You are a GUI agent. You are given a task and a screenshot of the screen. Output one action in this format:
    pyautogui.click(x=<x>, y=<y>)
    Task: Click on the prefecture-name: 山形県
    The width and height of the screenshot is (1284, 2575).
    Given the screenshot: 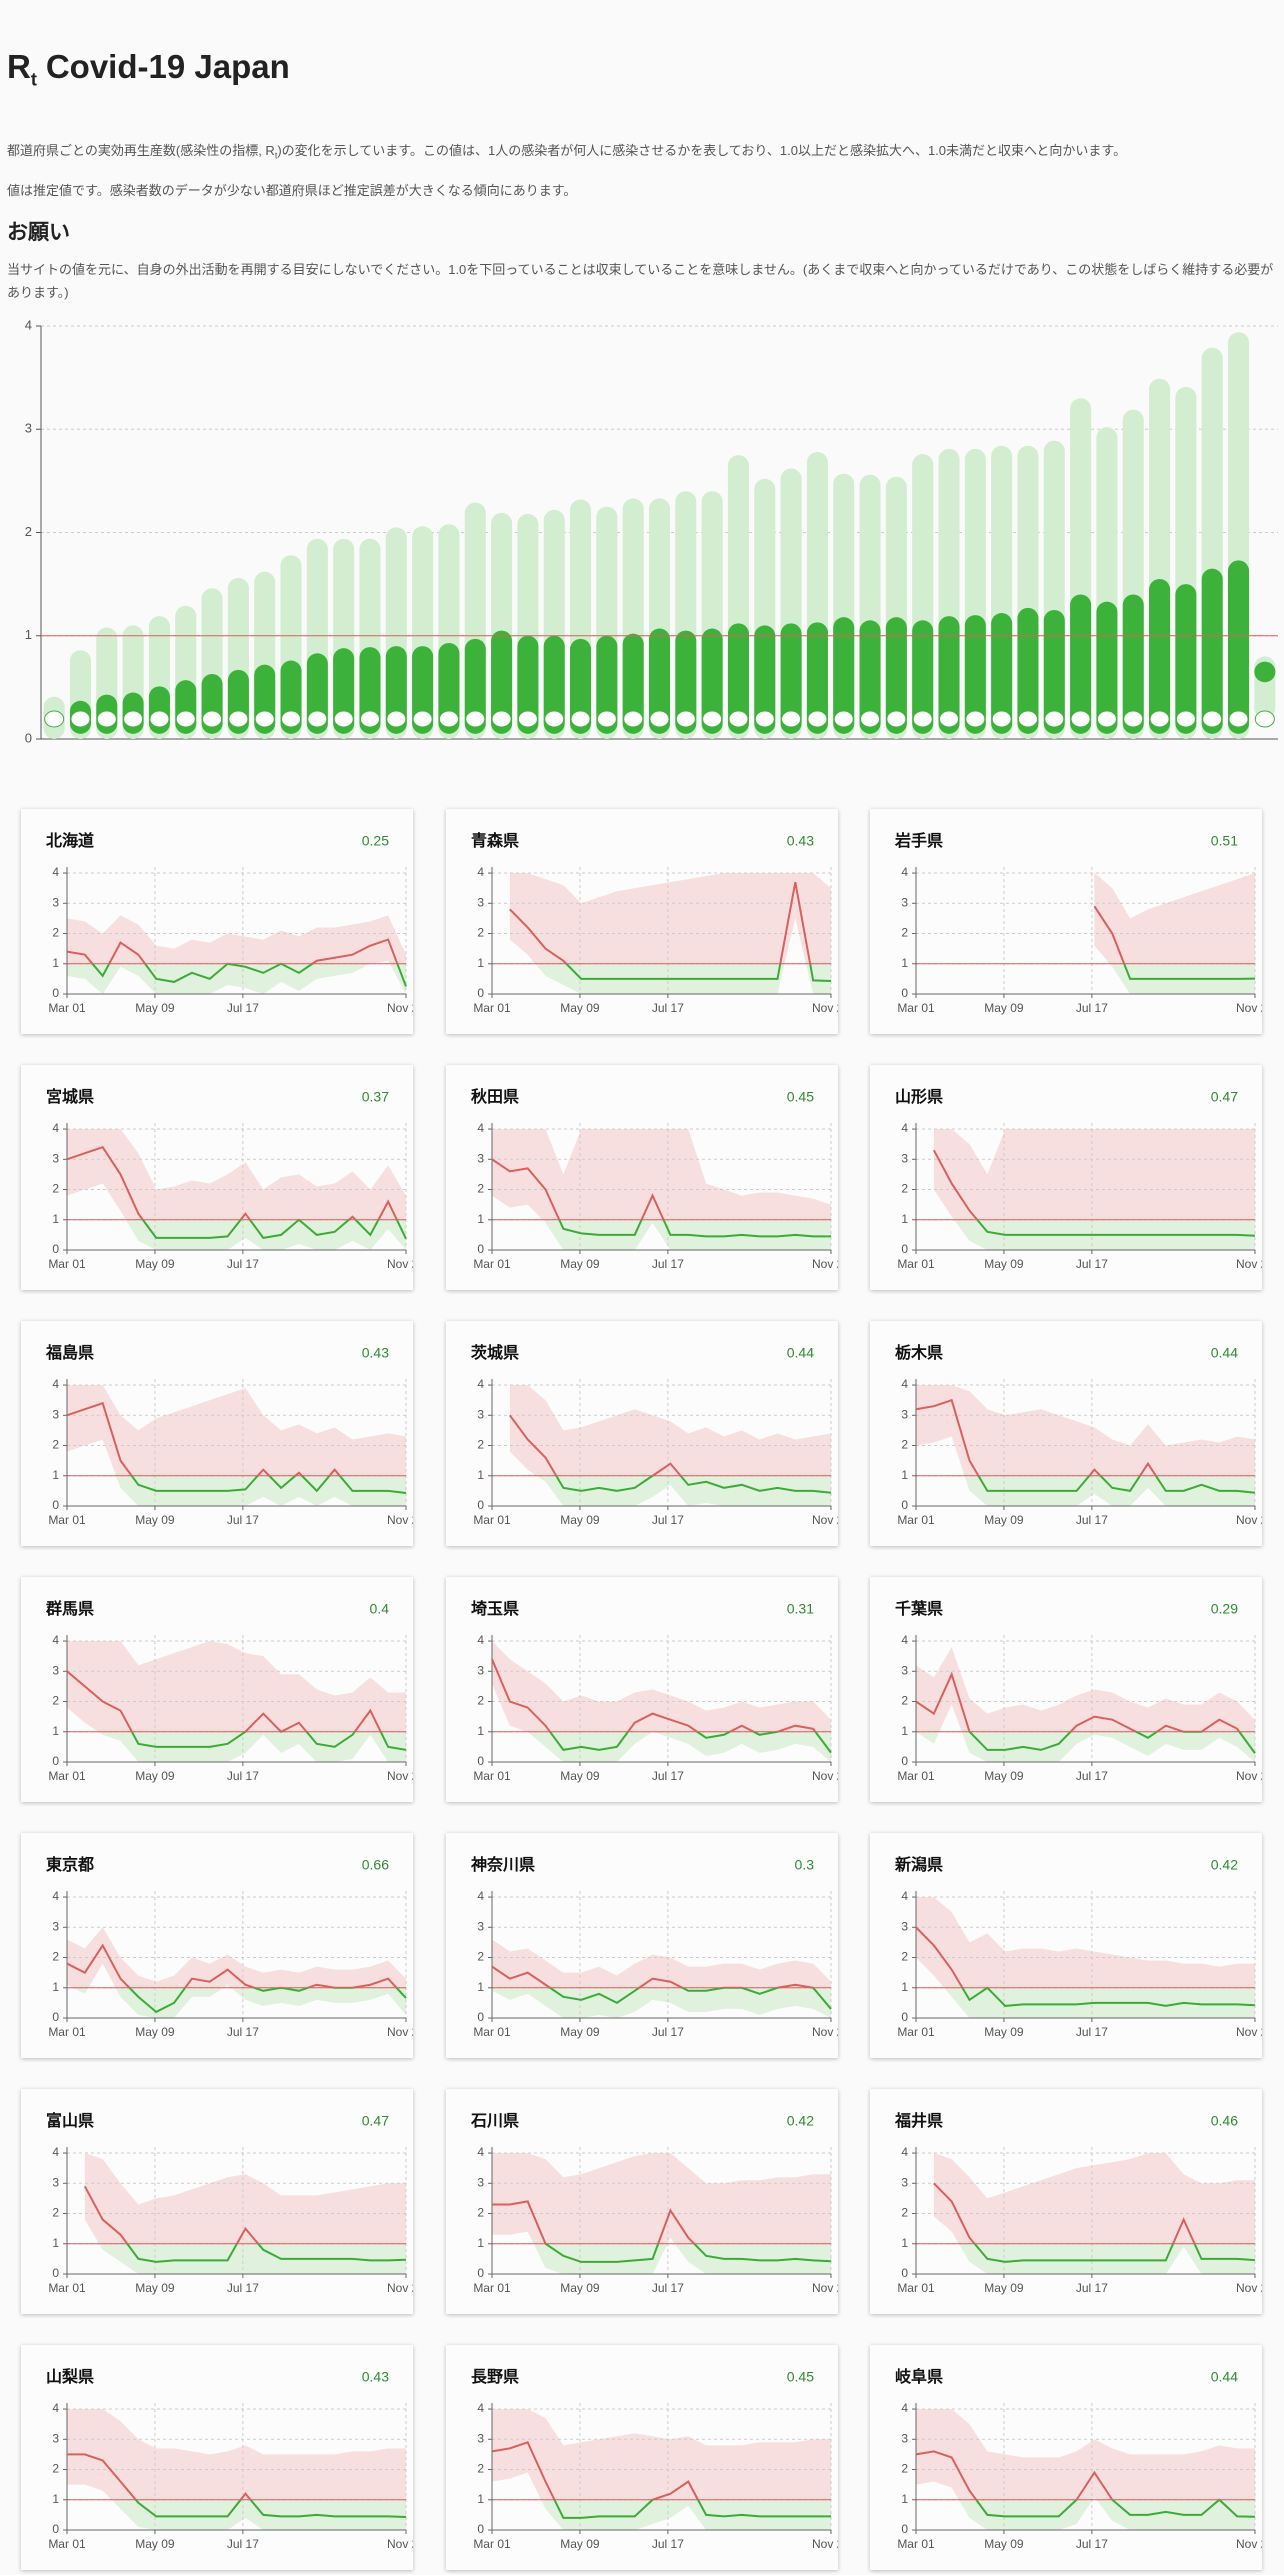 What is the action you would take?
    pyautogui.click(x=919, y=1096)
    